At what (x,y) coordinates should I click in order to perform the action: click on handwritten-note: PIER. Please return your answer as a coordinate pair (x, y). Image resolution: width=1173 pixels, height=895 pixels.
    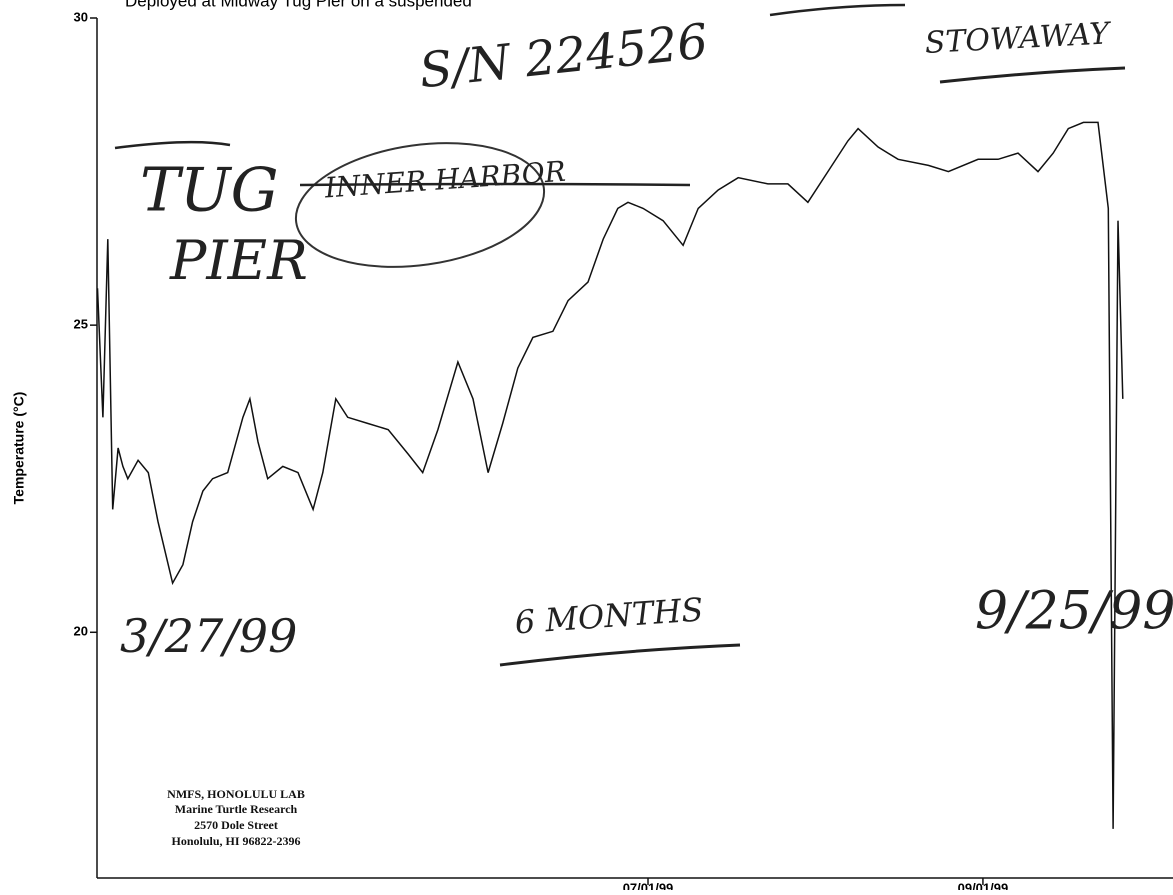
    Looking at the image, I should click on (238, 260).